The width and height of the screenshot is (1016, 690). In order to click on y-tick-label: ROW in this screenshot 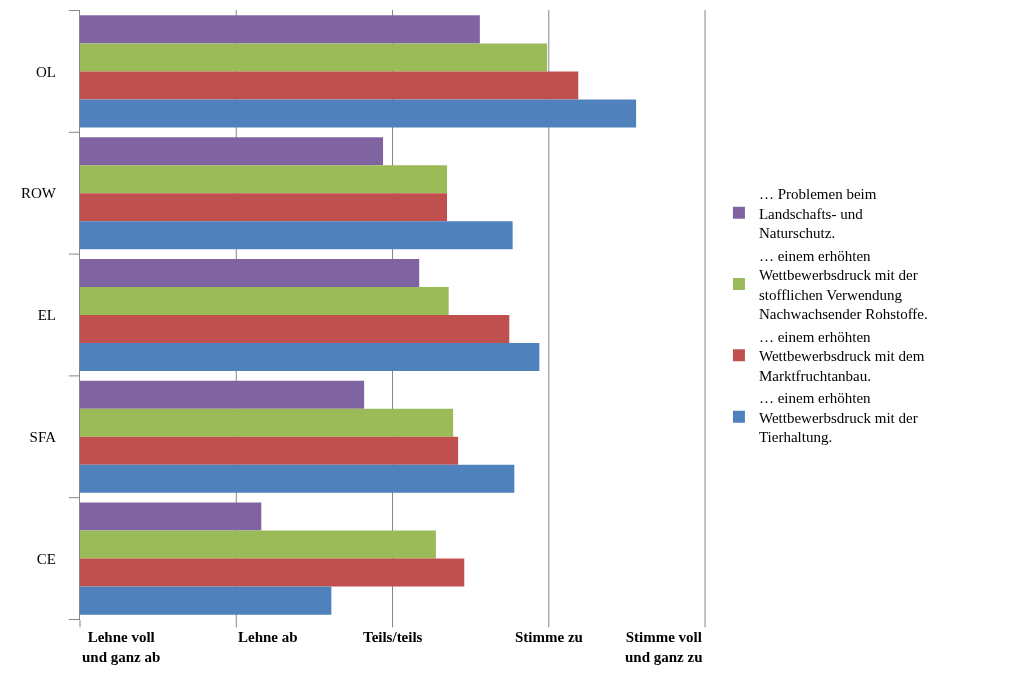, I will do `click(39, 193)`.